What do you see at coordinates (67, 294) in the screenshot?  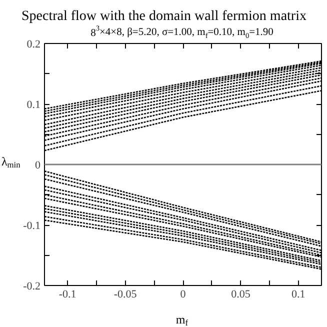 I see `x-tick-label: -0.1` at bounding box center [67, 294].